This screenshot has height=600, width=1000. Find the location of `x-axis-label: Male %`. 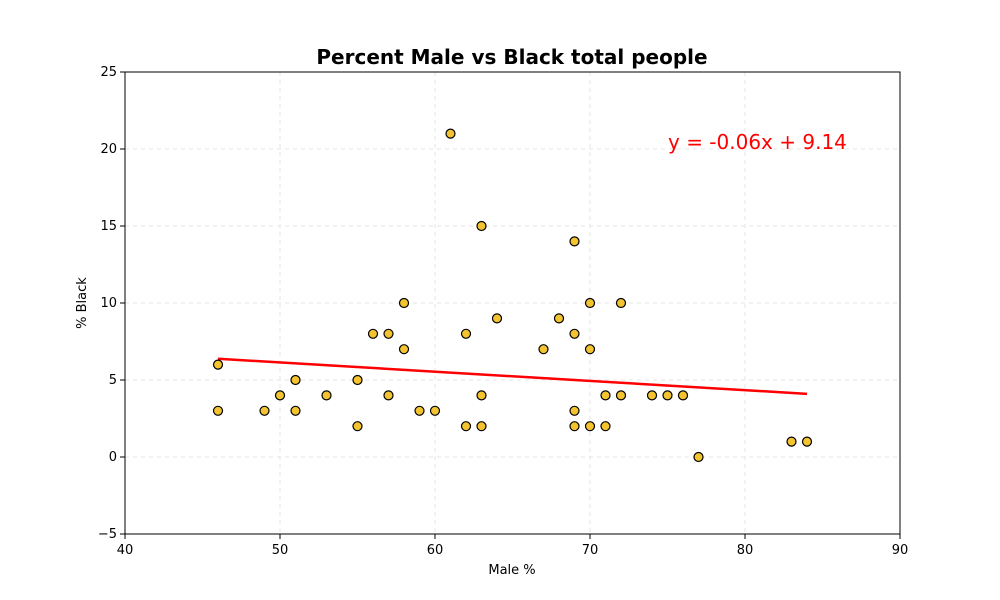

x-axis-label: Male % is located at coordinates (511, 570).